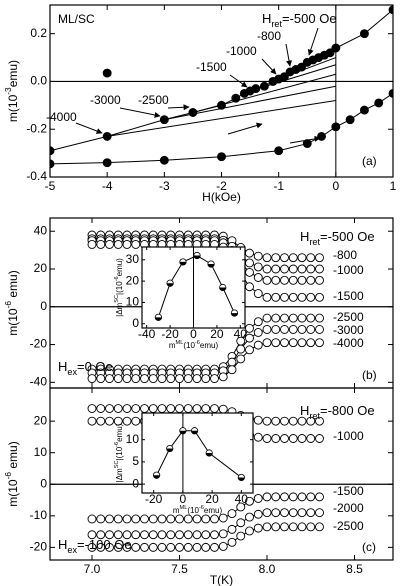  Describe the element at coordinates (348, 491) in the screenshot. I see `series-label: -1500` at that location.